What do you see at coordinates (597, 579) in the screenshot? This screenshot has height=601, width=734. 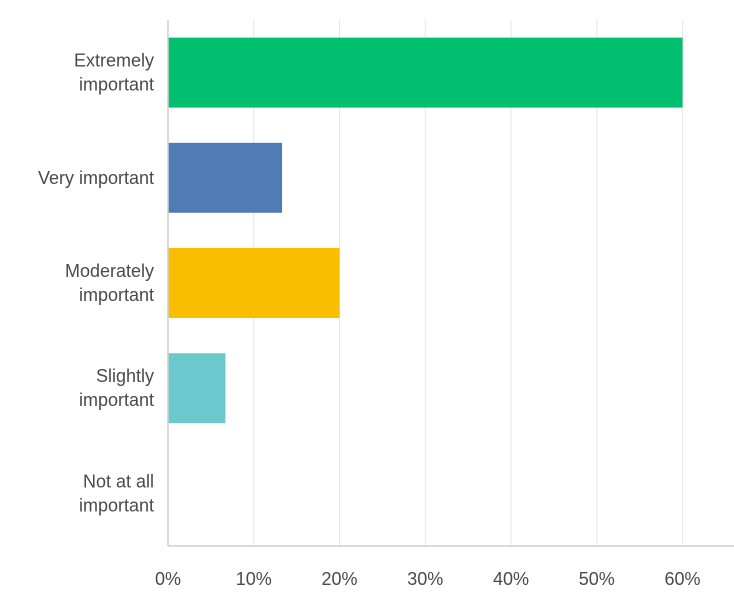 I see `tick-label-50: 50%` at bounding box center [597, 579].